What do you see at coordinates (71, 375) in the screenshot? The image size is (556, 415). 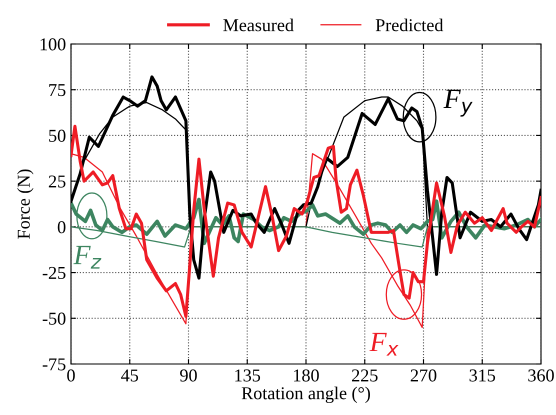 I see `x-tick-label: 0` at bounding box center [71, 375].